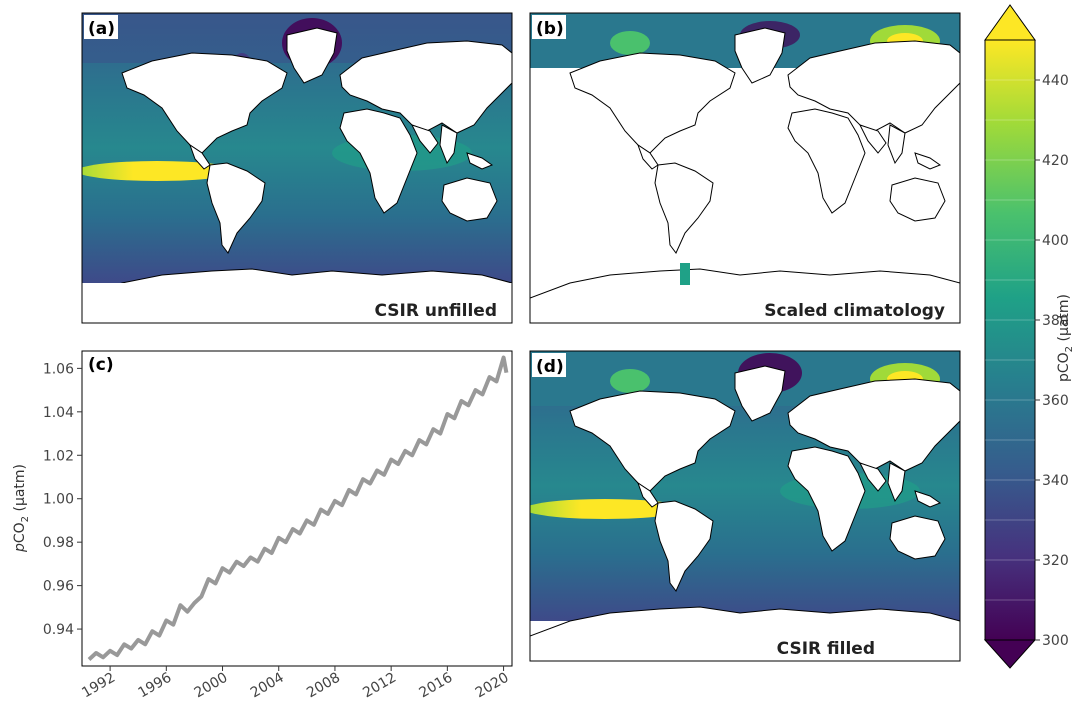 The height and width of the screenshot is (705, 1072). I want to click on colorbar-extend-bottom, so click(1010, 654).